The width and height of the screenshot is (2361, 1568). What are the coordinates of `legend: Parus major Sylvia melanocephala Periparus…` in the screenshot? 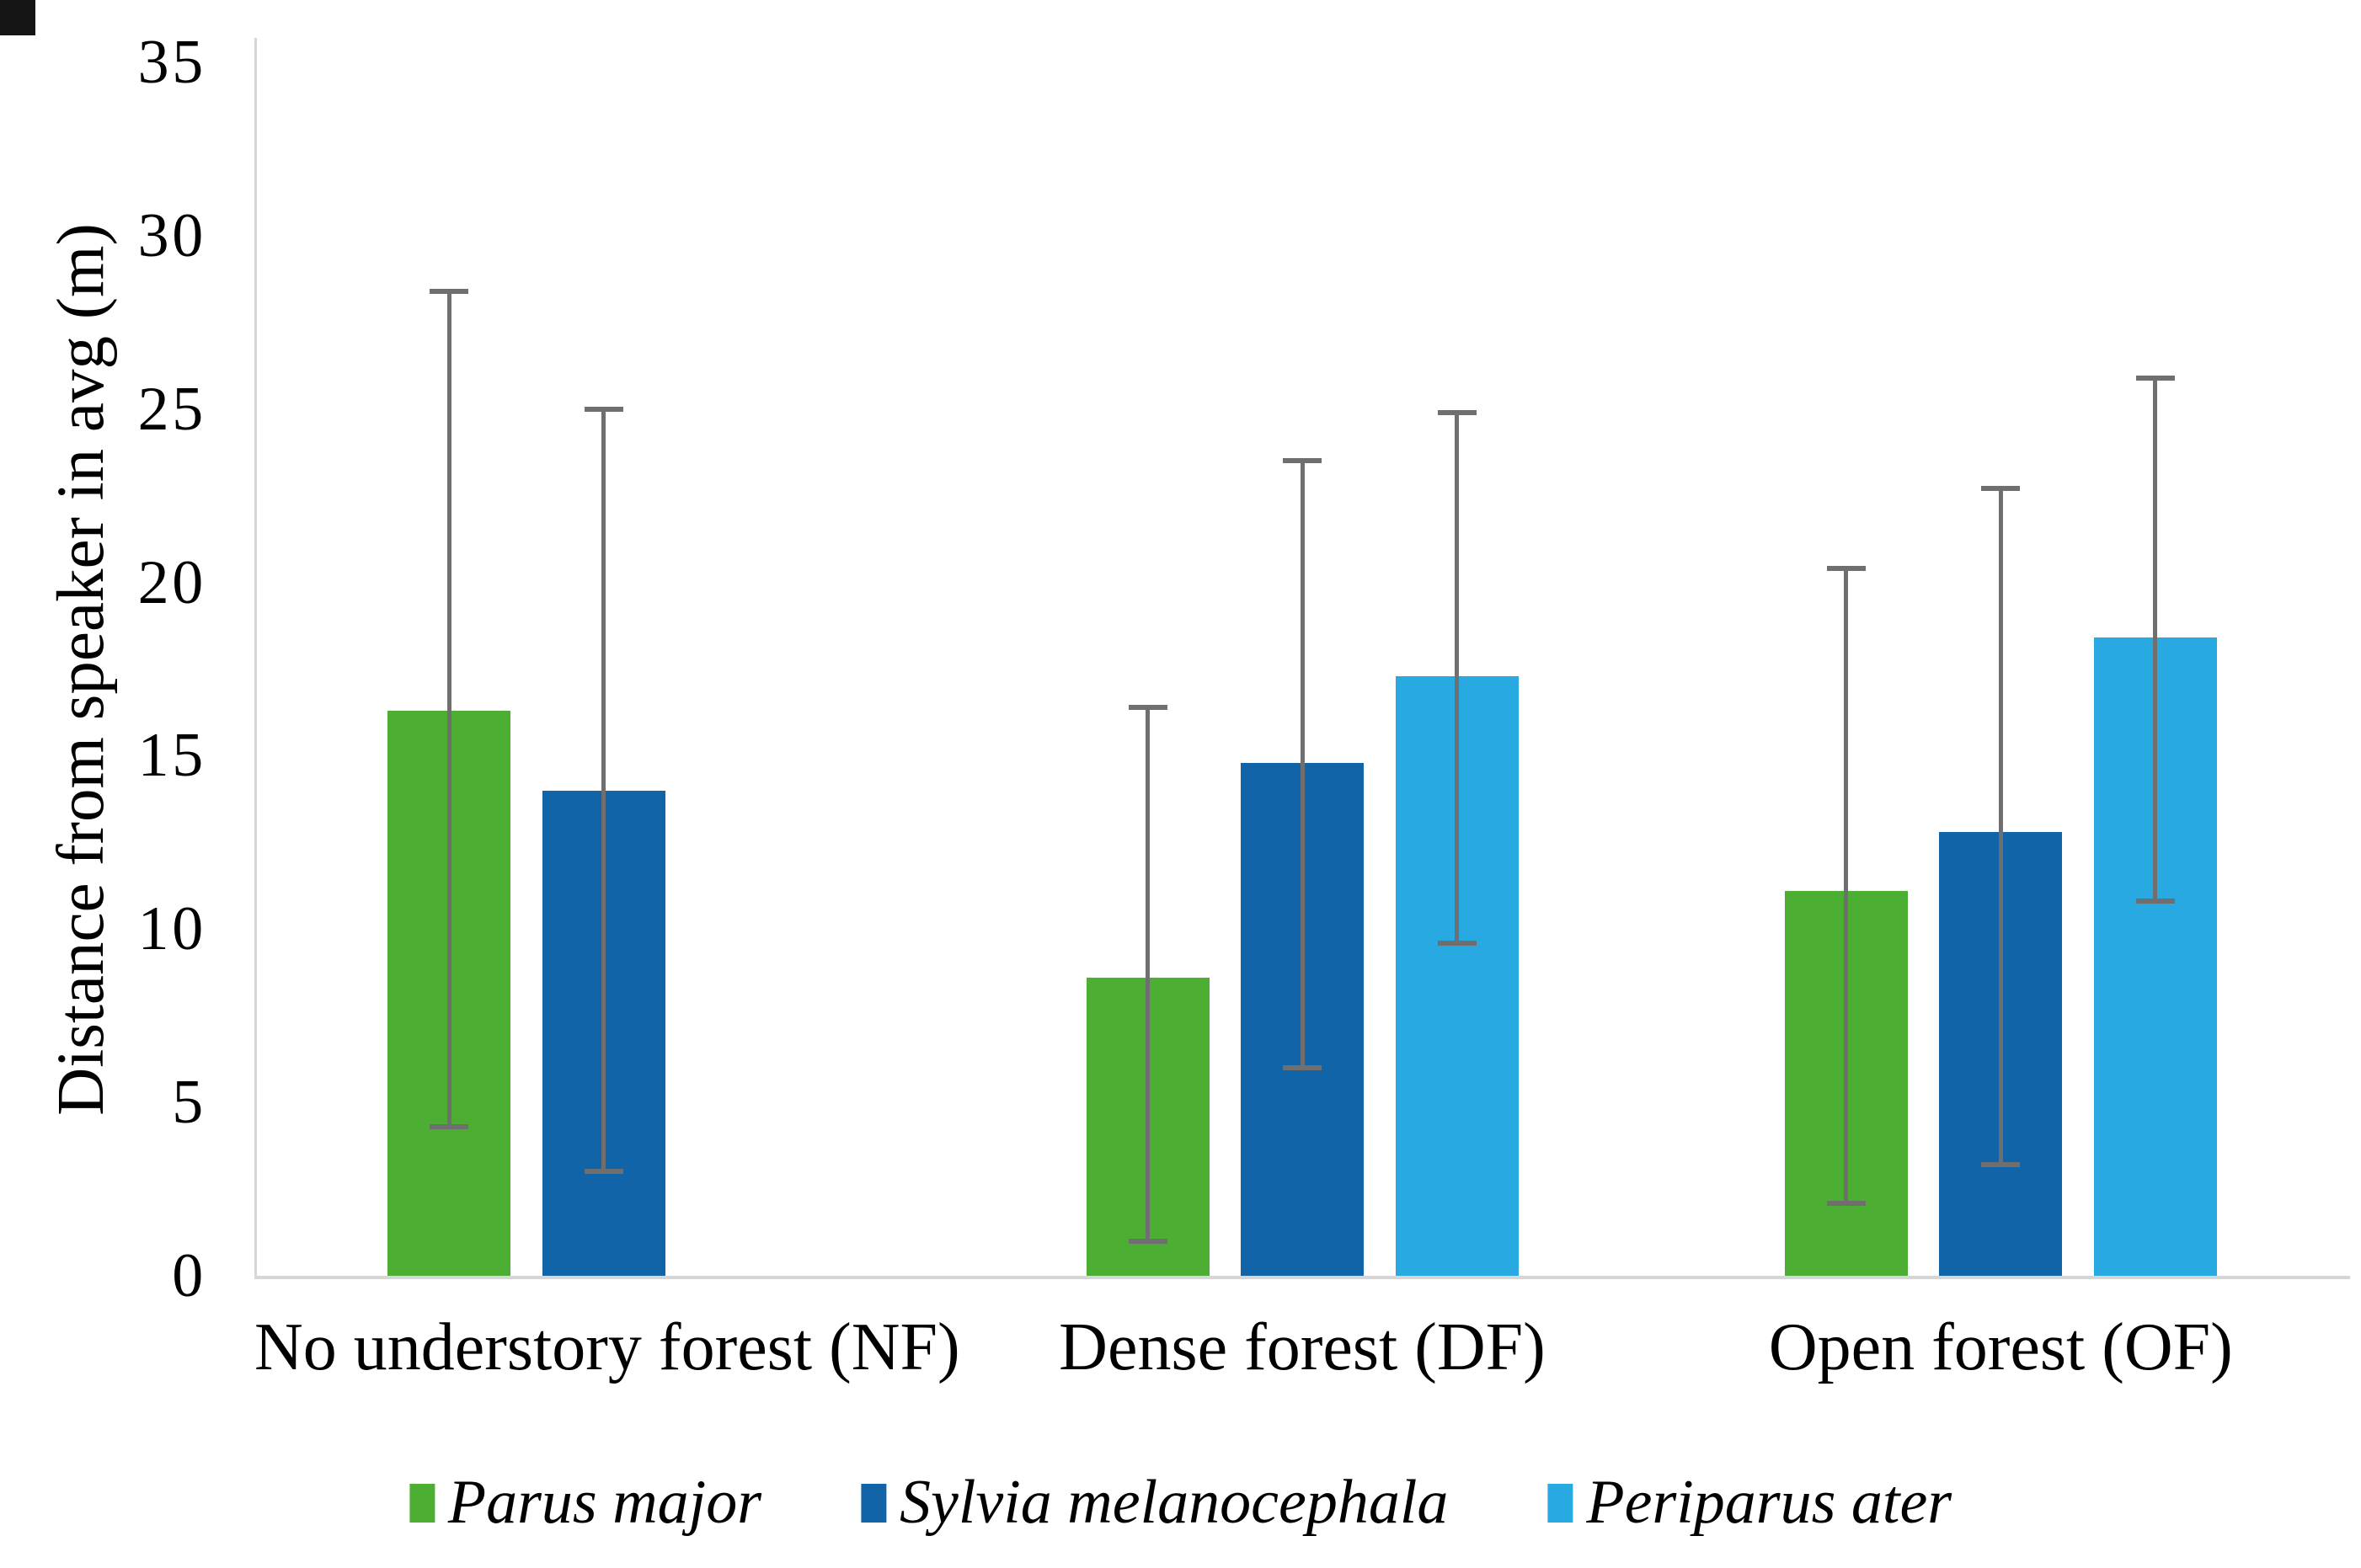 It's located at (1180, 1503).